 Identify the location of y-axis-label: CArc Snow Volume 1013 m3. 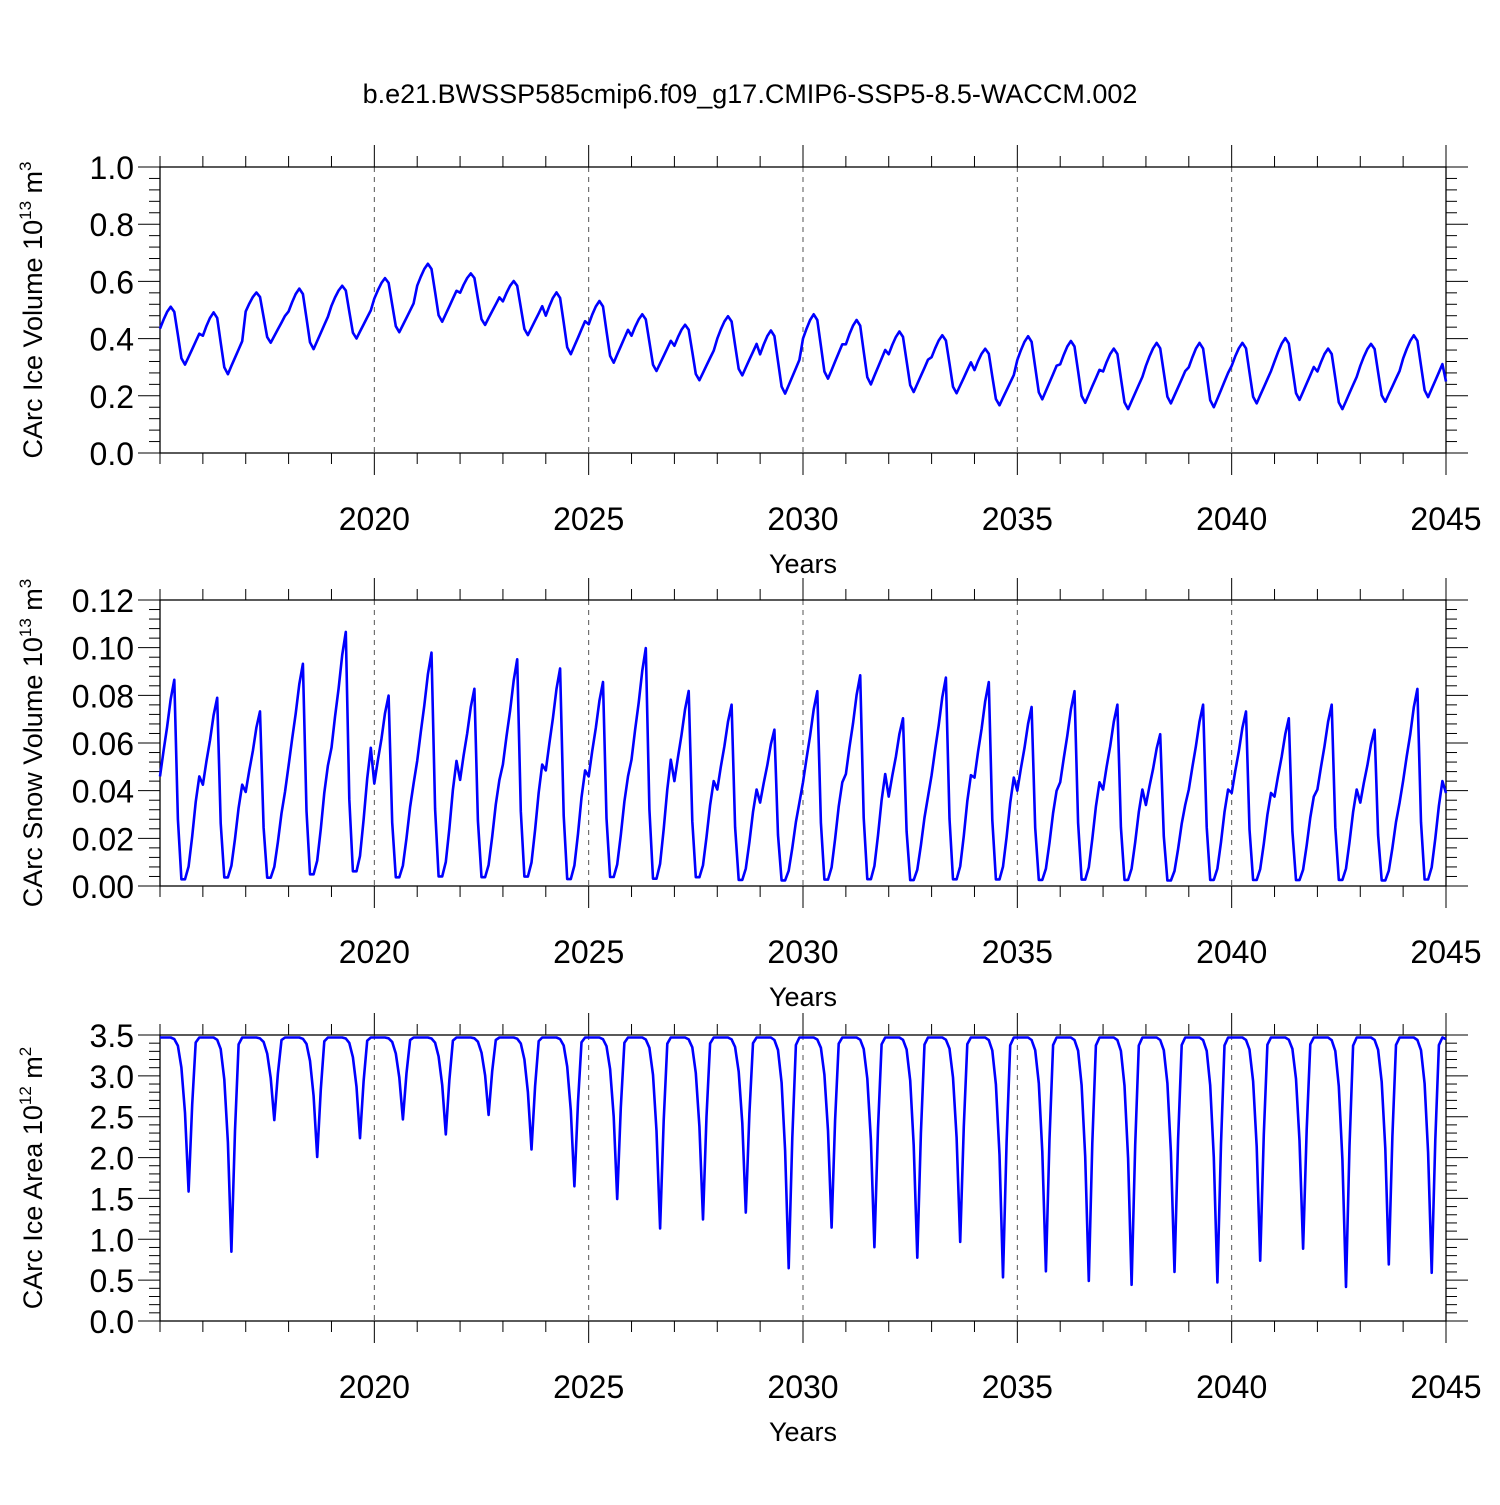
(32, 743).